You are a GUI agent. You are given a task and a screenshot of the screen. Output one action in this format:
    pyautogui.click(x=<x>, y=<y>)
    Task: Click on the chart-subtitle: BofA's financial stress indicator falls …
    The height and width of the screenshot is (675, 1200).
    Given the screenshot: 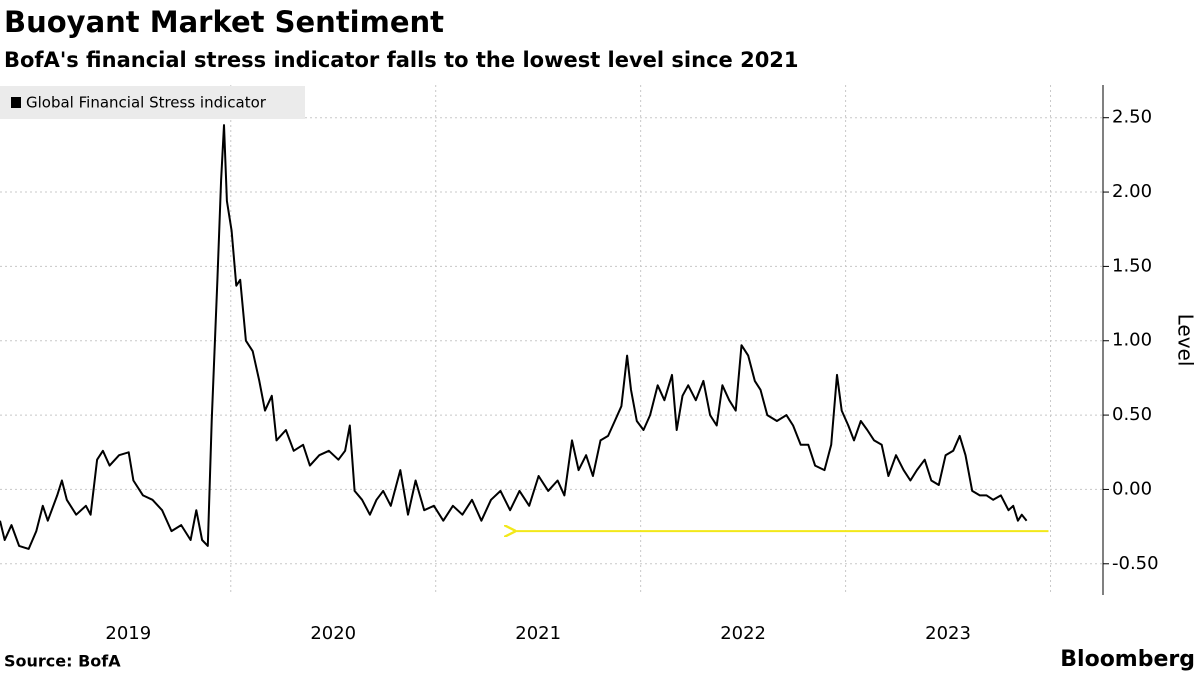 What is the action you would take?
    pyautogui.click(x=401, y=60)
    